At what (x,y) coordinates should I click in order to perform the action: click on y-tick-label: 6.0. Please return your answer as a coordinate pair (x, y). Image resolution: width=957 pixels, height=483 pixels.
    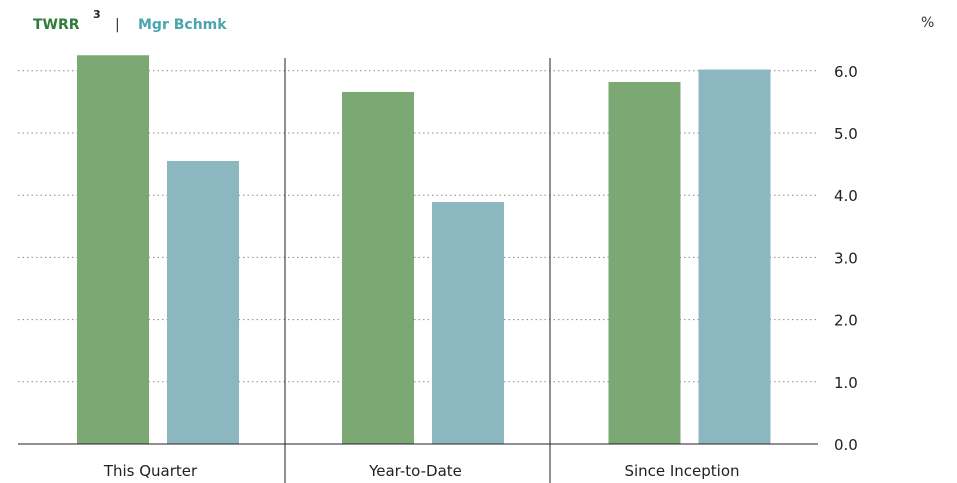
    Looking at the image, I should click on (846, 72).